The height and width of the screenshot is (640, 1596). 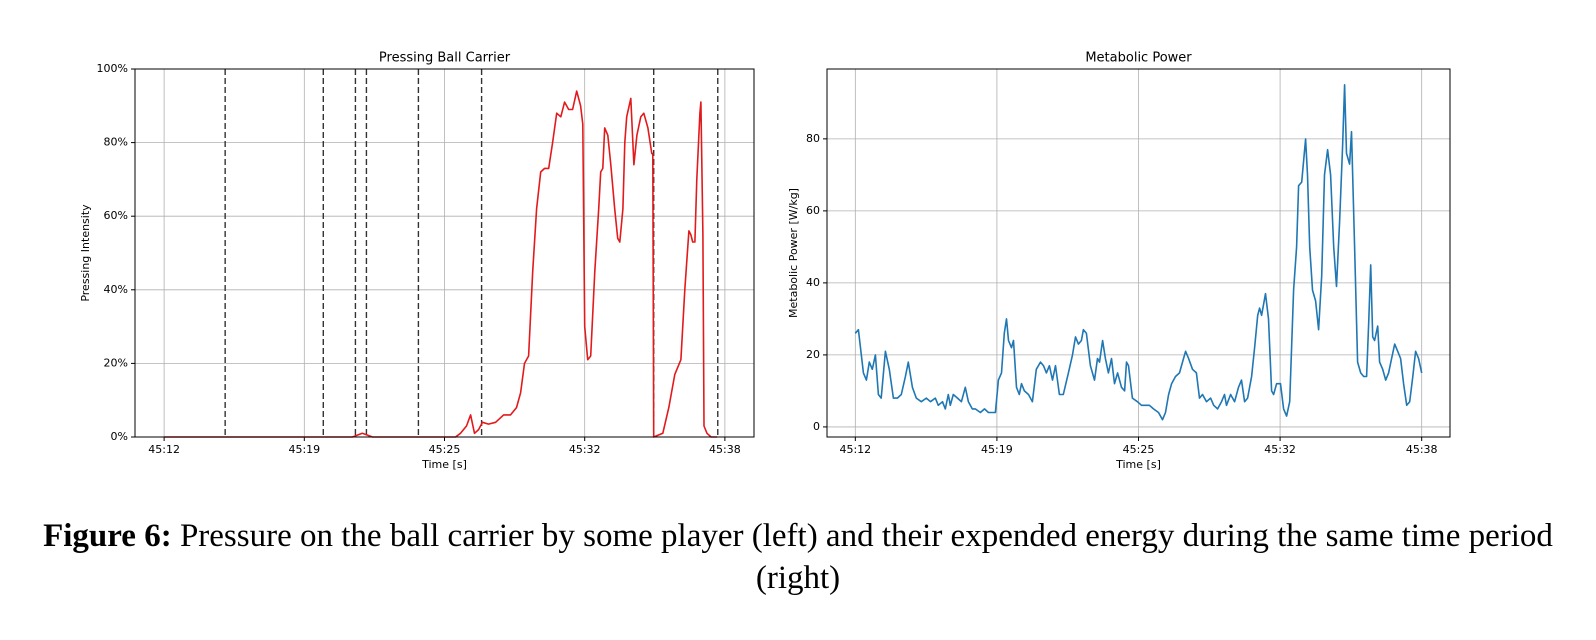 I want to click on y-tick-label: 60, so click(x=813, y=210).